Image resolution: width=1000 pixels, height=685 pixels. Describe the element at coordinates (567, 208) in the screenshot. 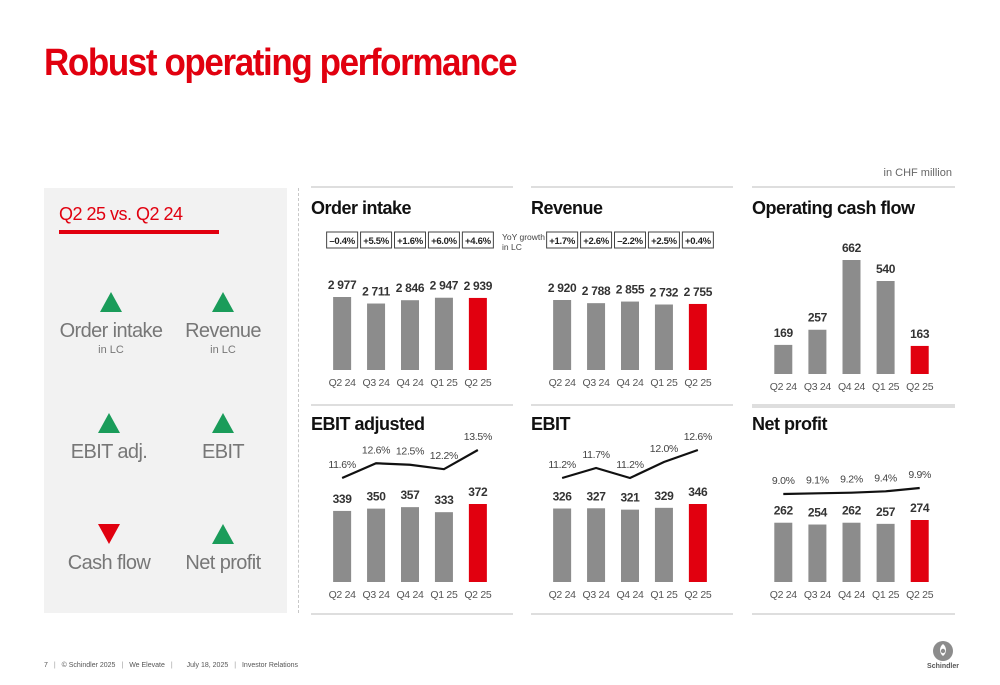

I see `chart-title: Revenue` at that location.